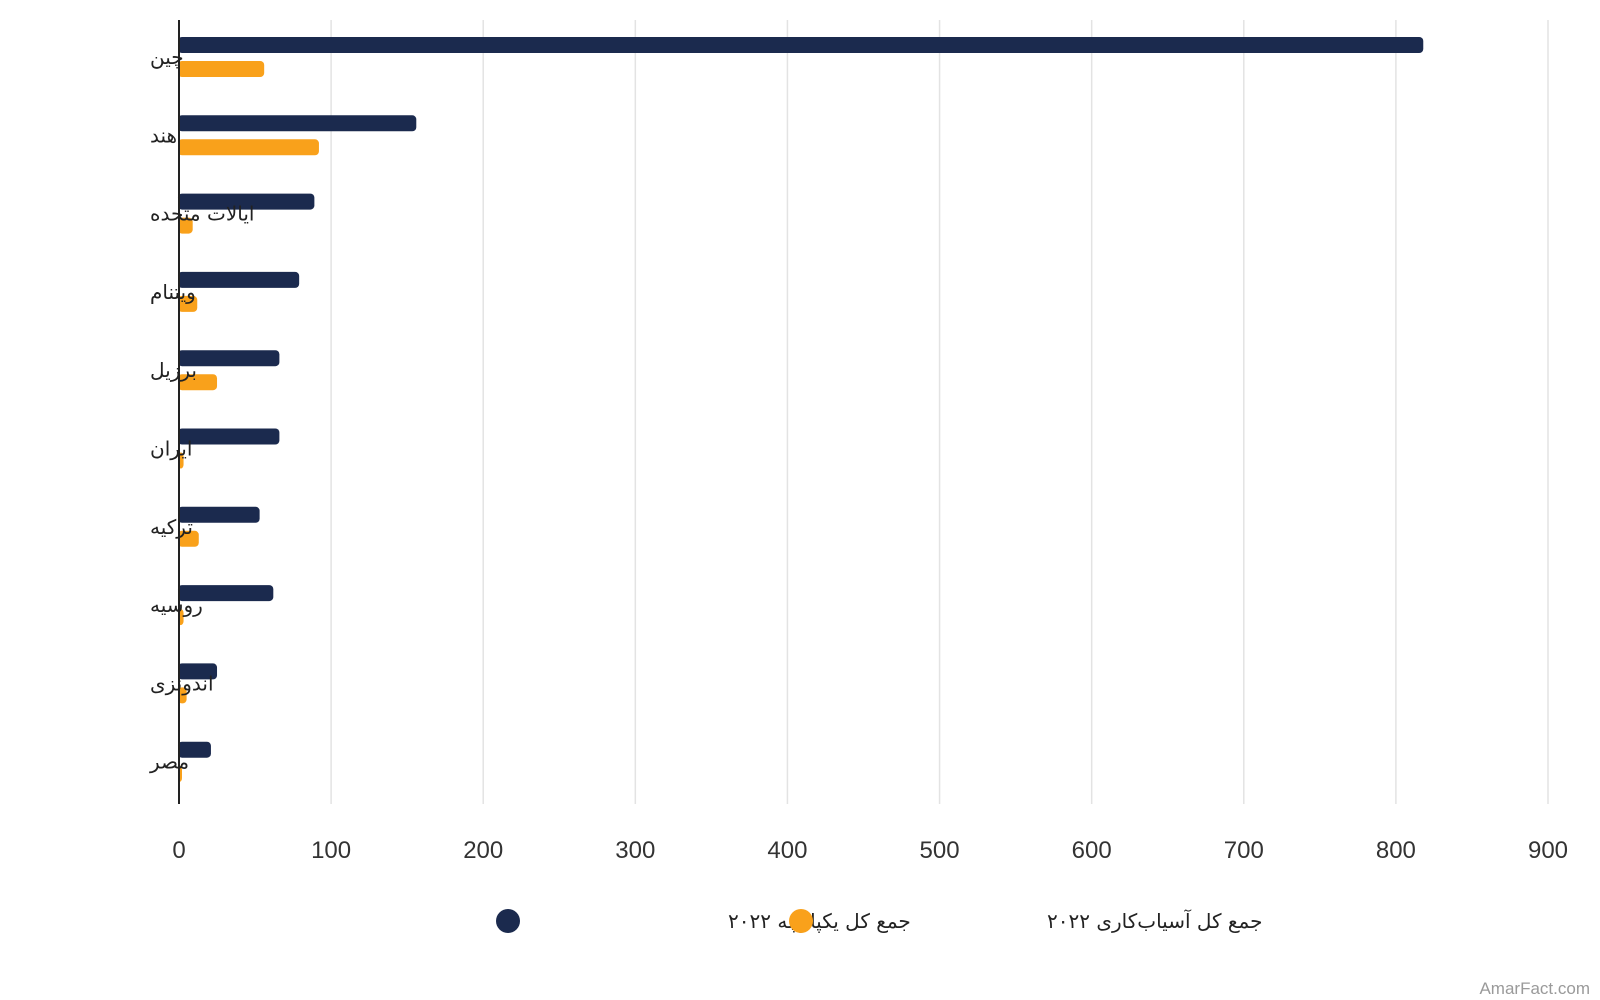 This screenshot has width=1600, height=1000. What do you see at coordinates (171, 449) in the screenshot?
I see `y-category-label: ایران` at bounding box center [171, 449].